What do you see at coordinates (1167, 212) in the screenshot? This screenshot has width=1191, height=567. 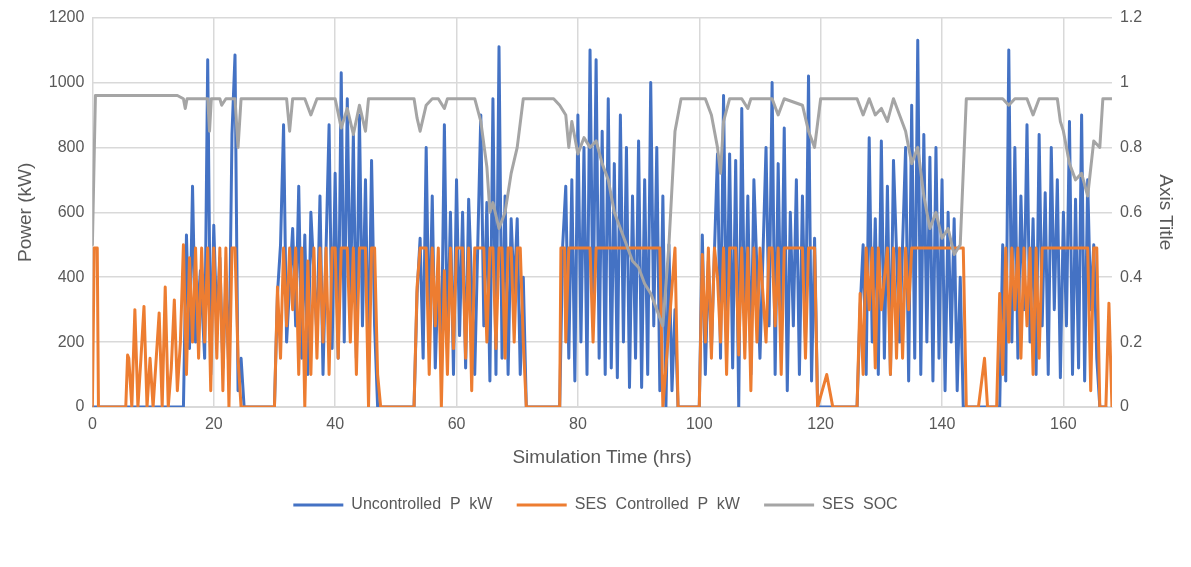 I see `y2-axis-title: Axis Title` at bounding box center [1167, 212].